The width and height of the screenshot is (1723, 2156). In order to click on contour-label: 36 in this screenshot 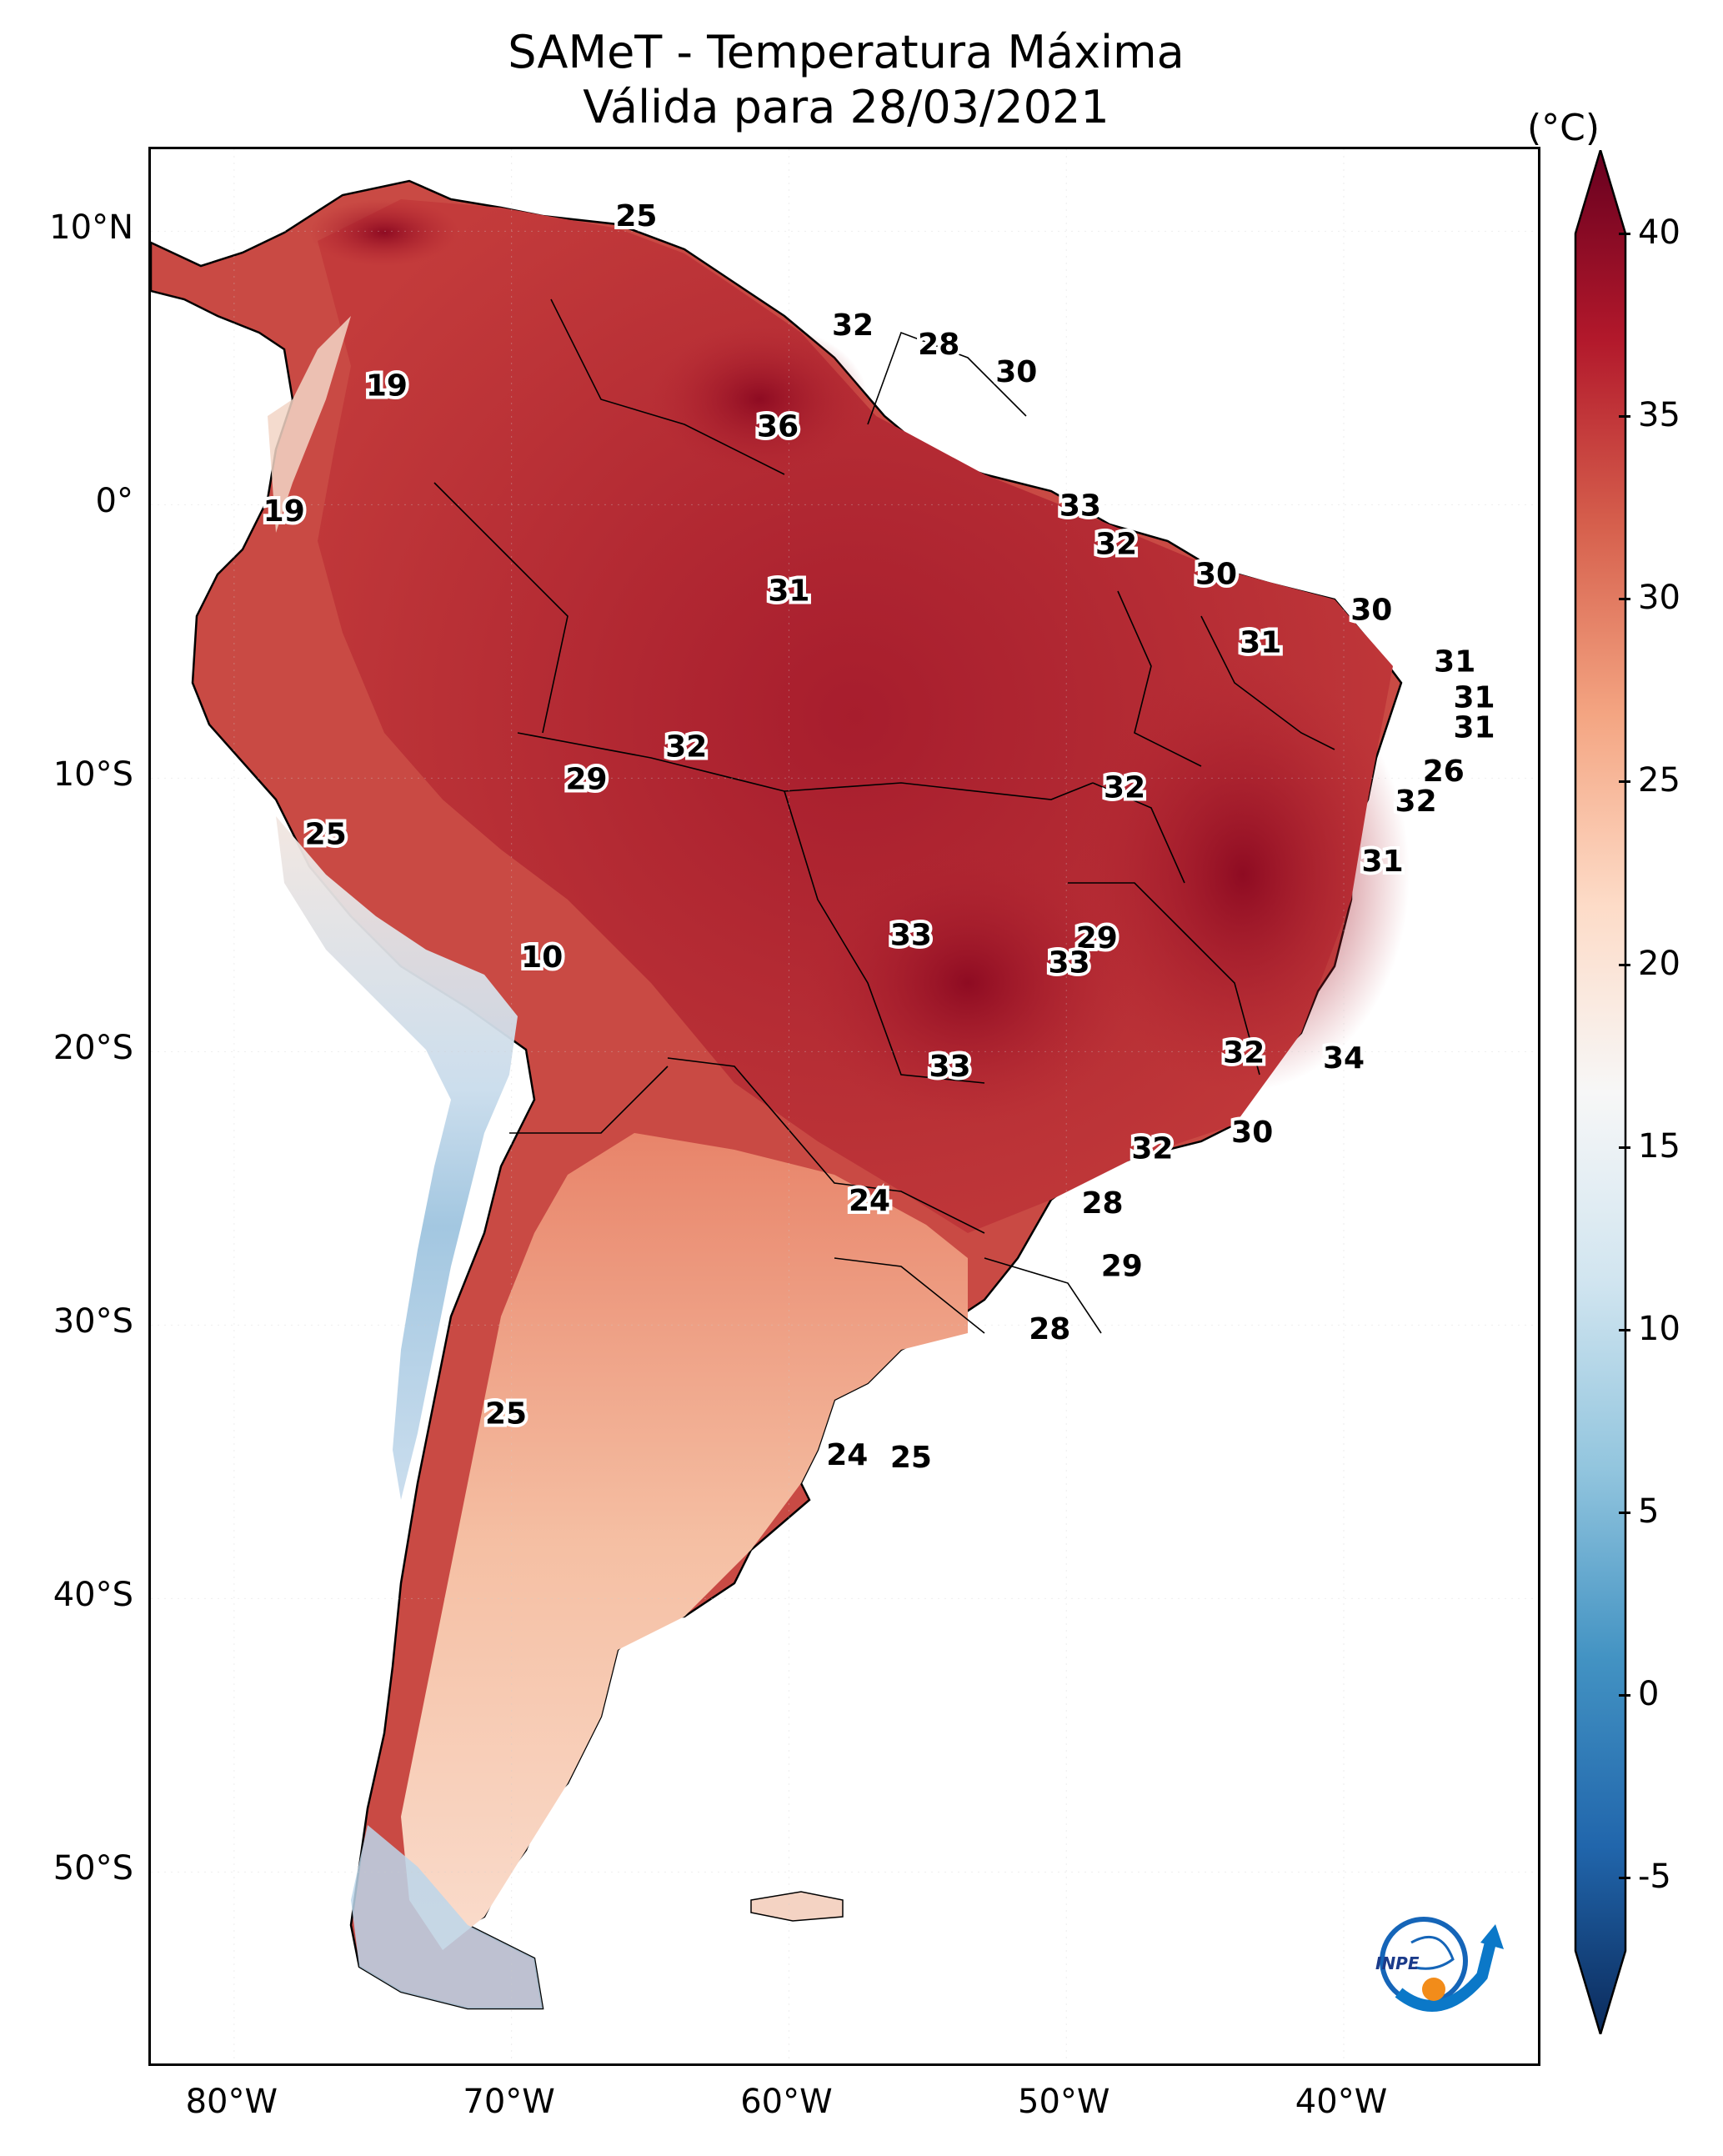, I will do `click(778, 427)`.